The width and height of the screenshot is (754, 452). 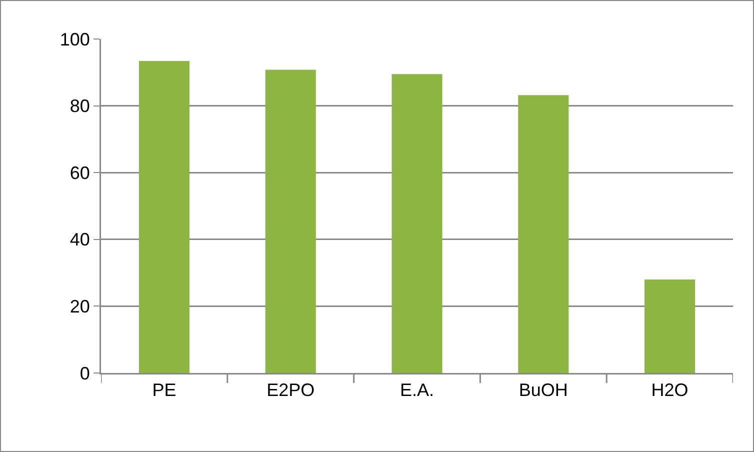 I want to click on y-tick-label: 60, so click(x=80, y=172).